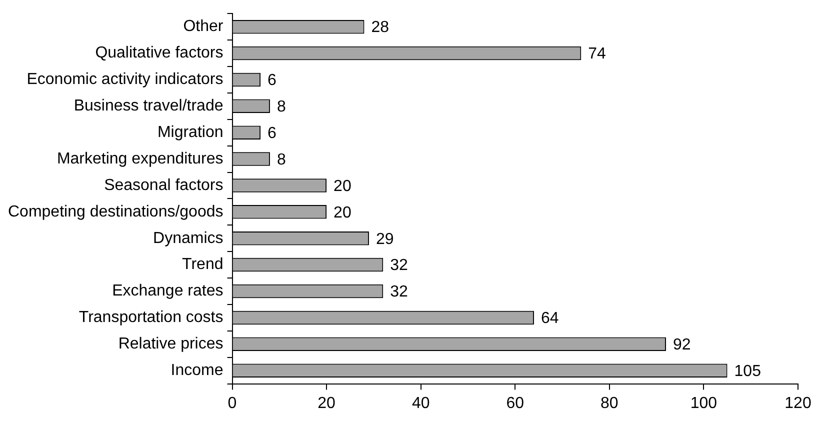 The height and width of the screenshot is (421, 826). I want to click on y-tick-label: Seasonal factors, so click(164, 185).